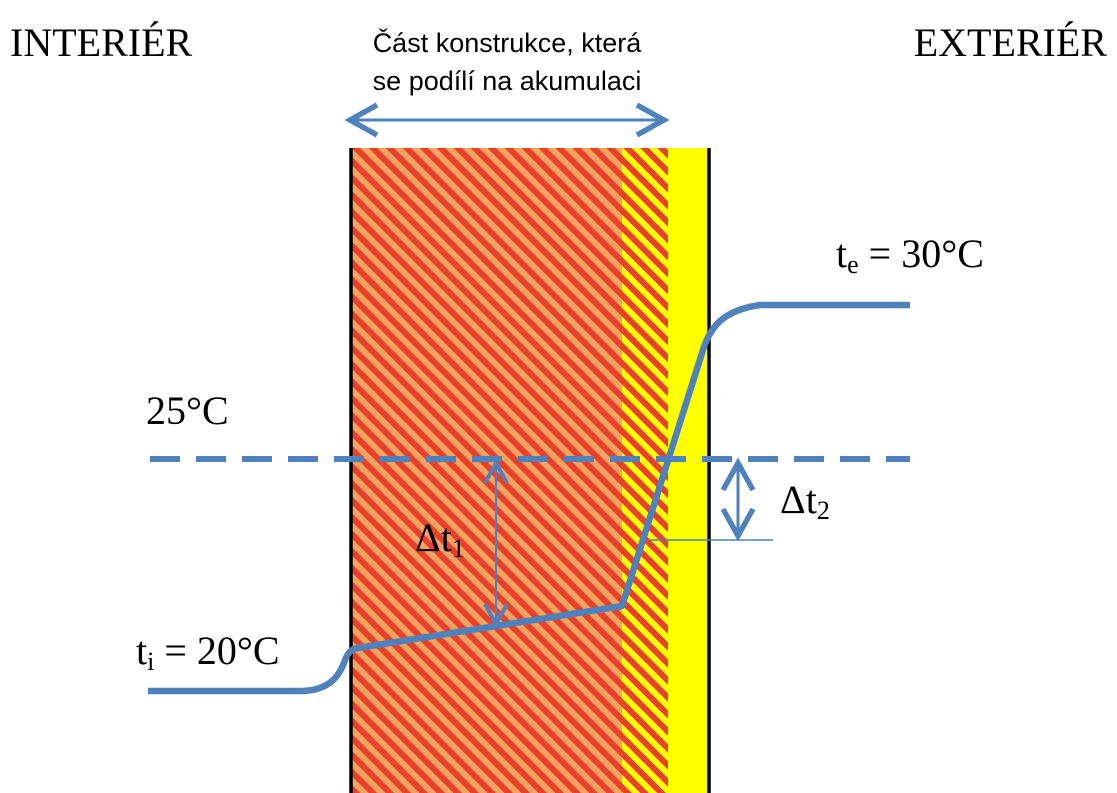 This screenshot has height=793, width=1117. What do you see at coordinates (921, 253) in the screenshot?
I see `te-value: = 30°C` at bounding box center [921, 253].